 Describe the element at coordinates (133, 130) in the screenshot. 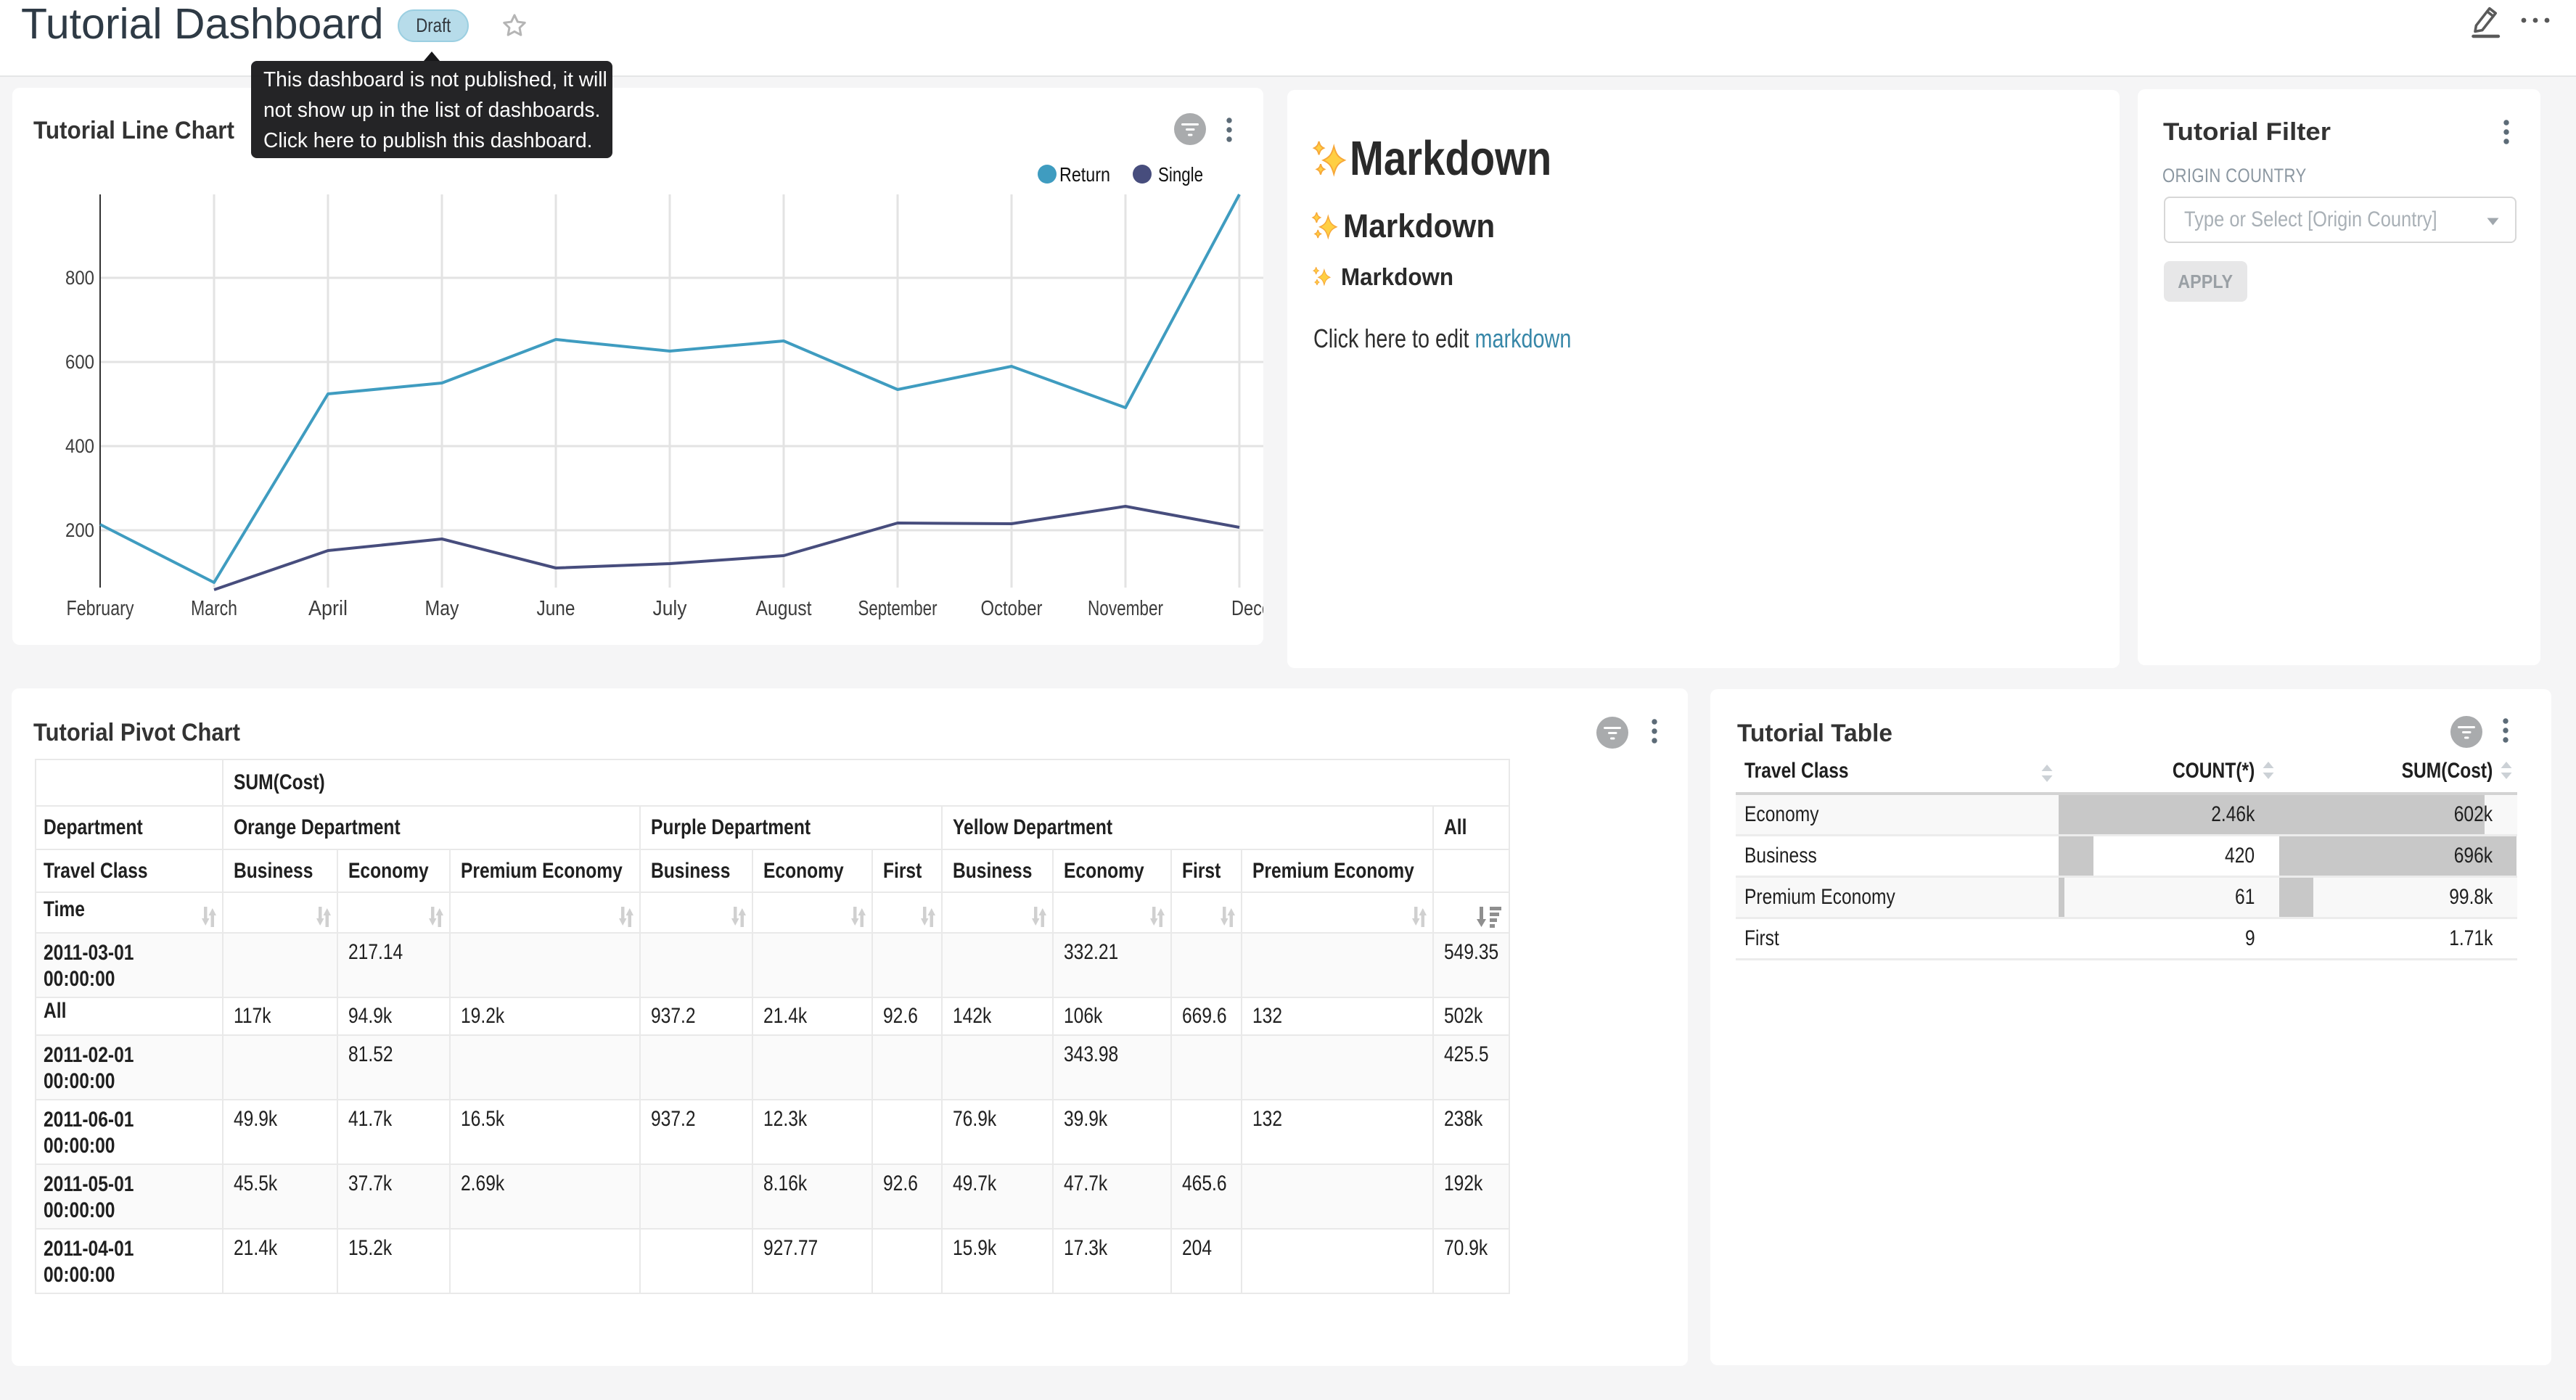

I see `svg-text: Tutorial Line Chart` at that location.